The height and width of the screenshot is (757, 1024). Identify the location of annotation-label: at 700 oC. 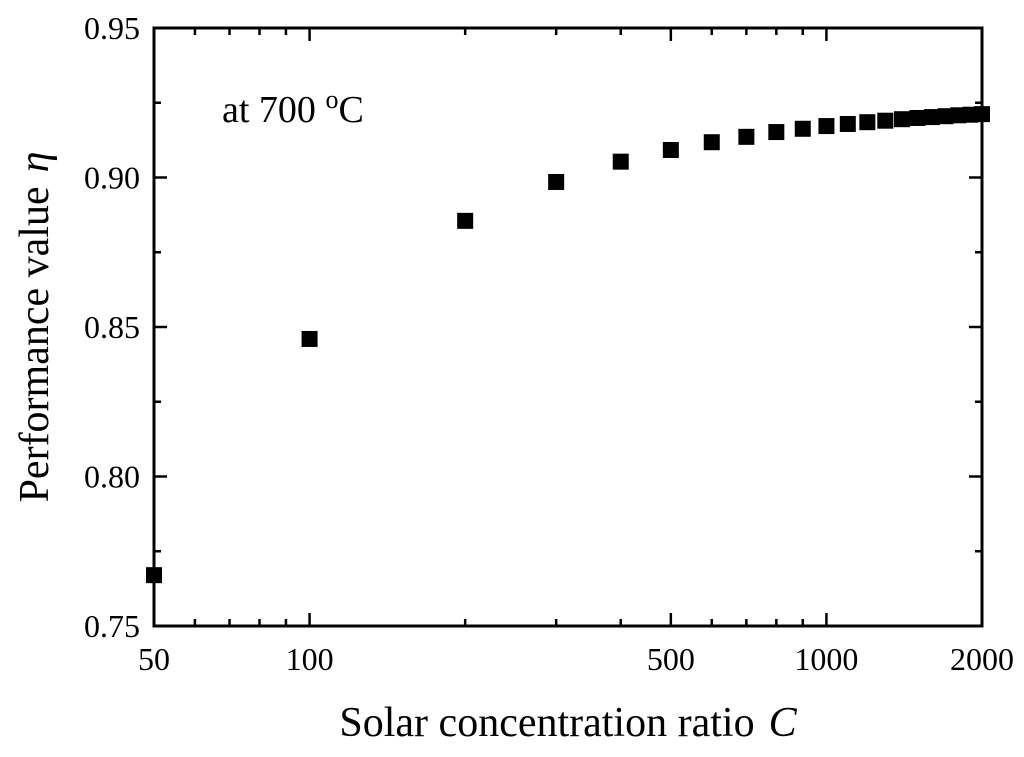
(293, 108).